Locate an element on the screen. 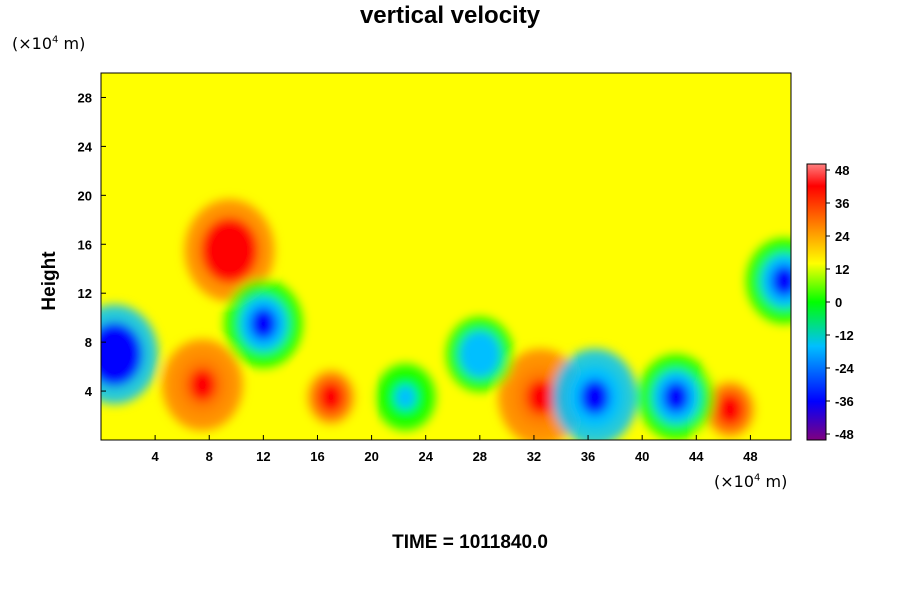  x-tick-label: 36 is located at coordinates (588, 456).